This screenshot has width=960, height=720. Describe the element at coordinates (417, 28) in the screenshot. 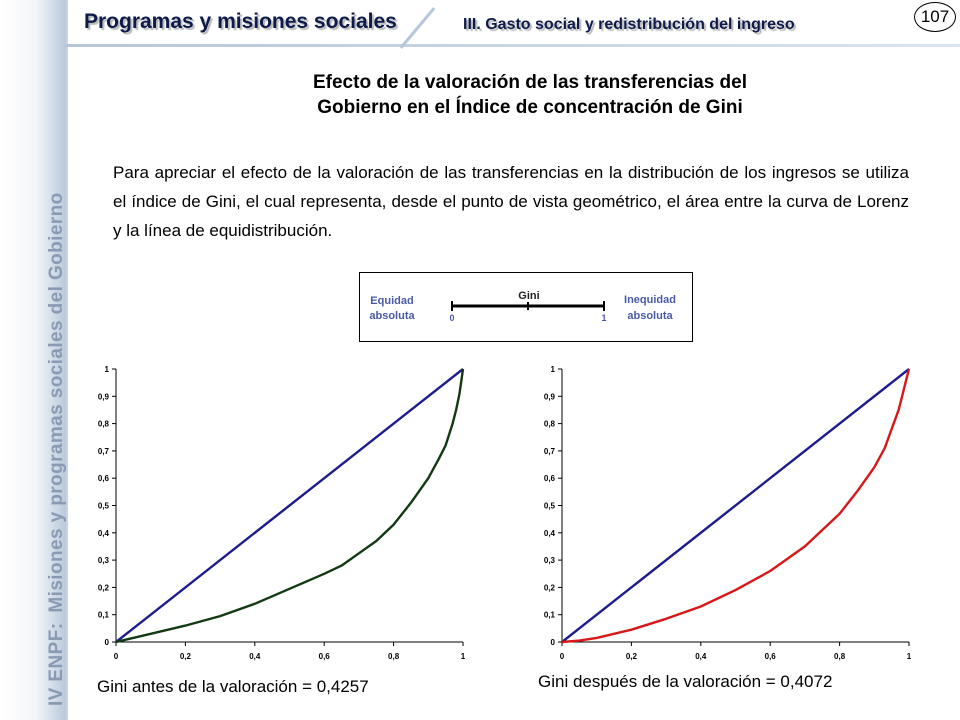

I see `header-slash-divider` at that location.